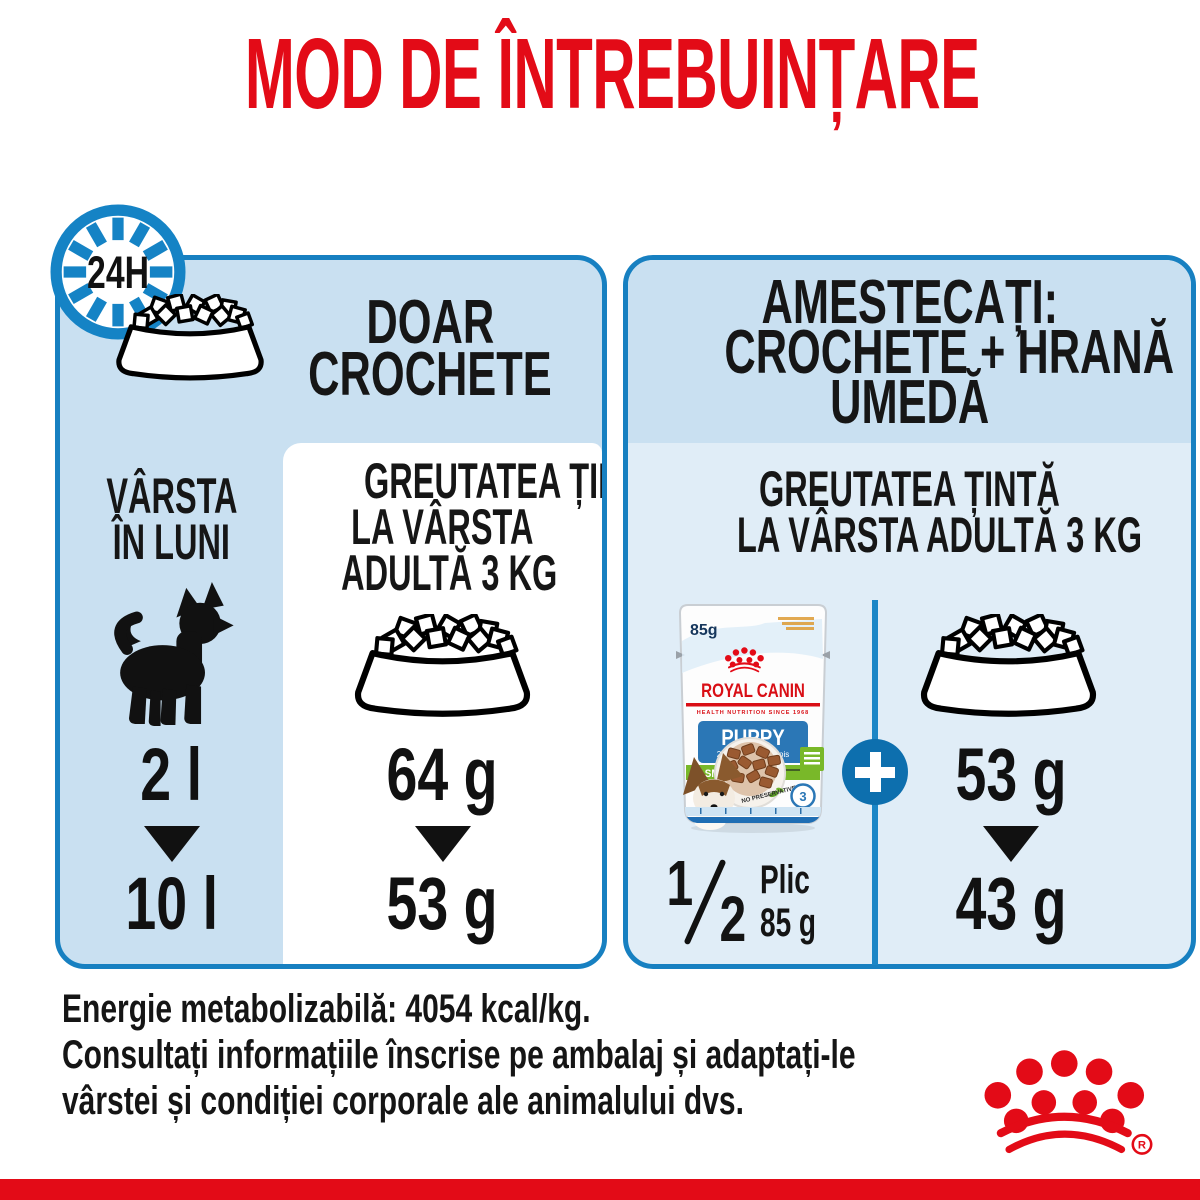 This screenshot has width=1200, height=1200. I want to click on kibble-title-line3: ADULTĂ 3 KG, so click(449, 573).